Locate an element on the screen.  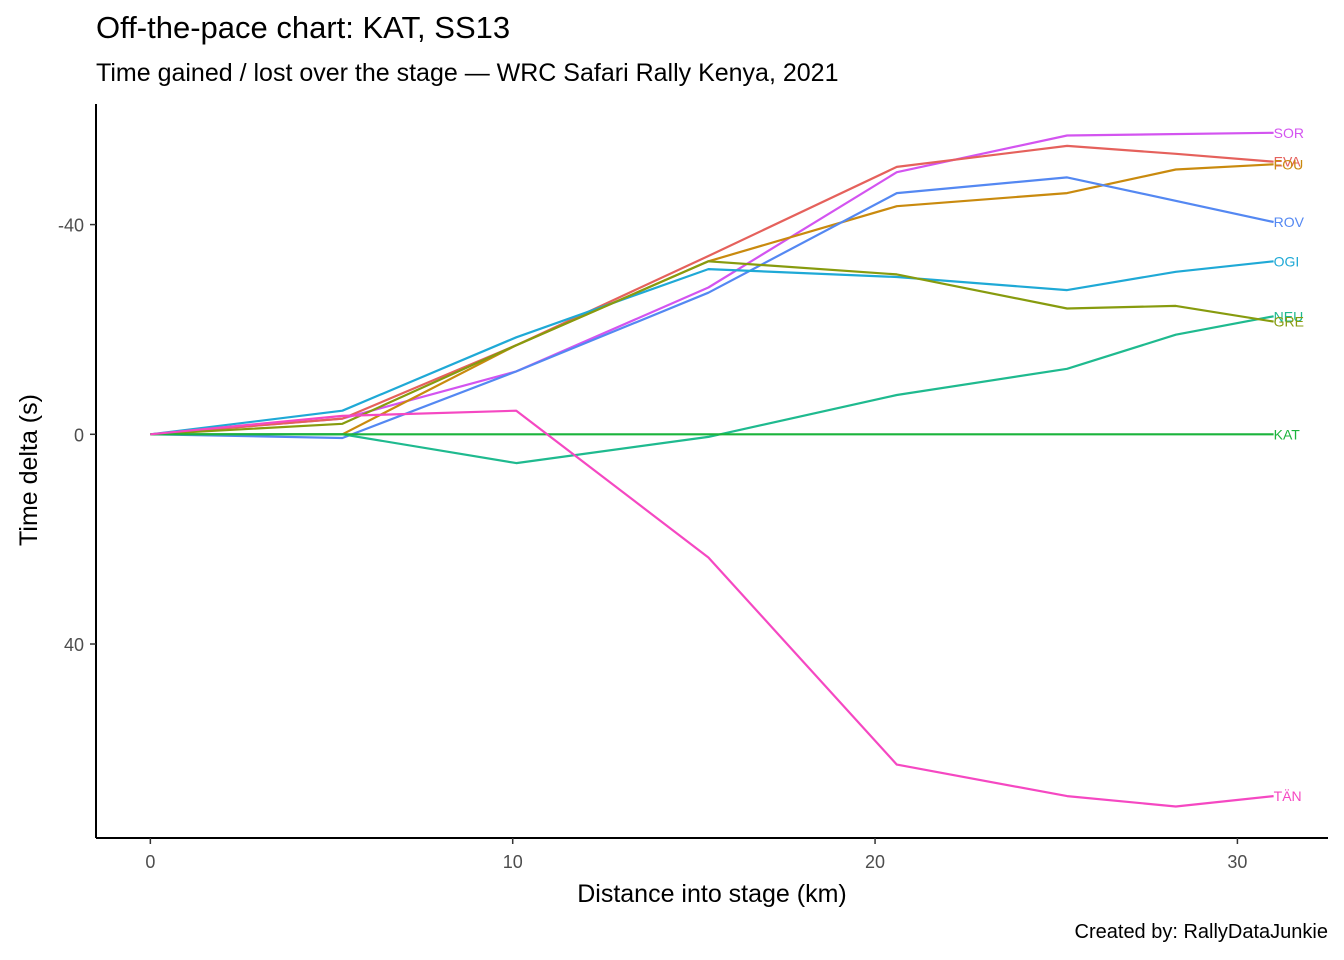
series-label-ogi: OGI is located at coordinates (1287, 261).